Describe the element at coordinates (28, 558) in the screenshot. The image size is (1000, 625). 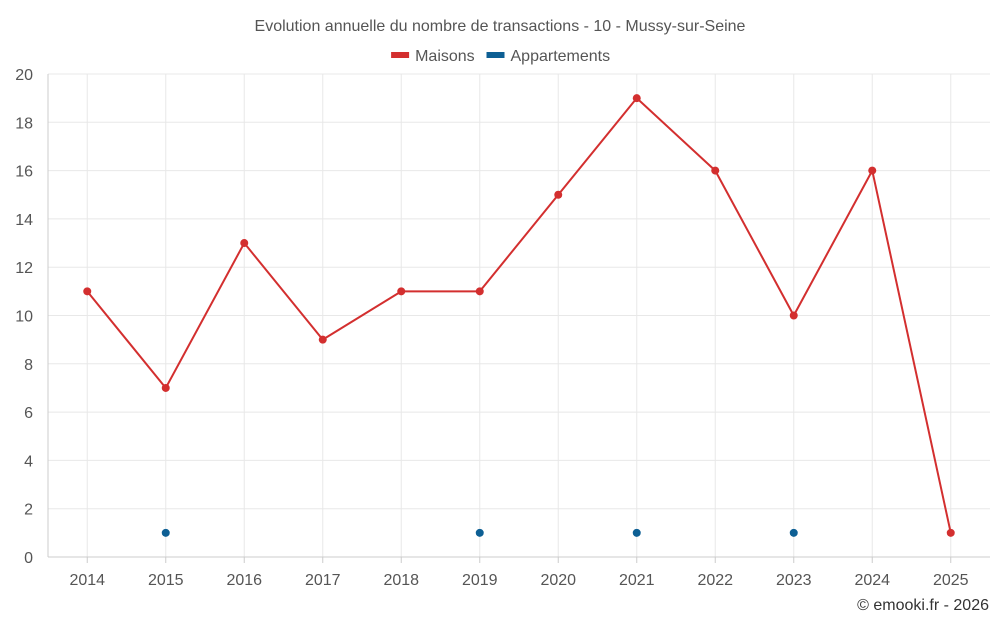
I see `y-tick-label: 0` at that location.